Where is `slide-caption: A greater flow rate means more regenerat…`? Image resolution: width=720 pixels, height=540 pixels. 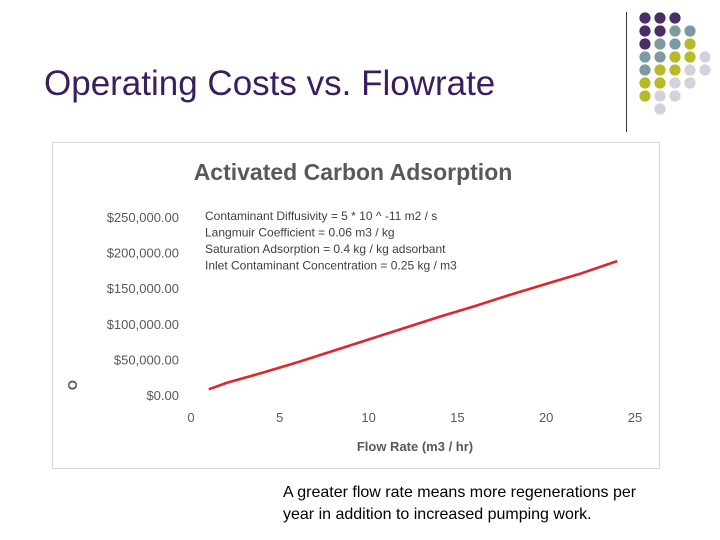
slide-caption: A greater flow rate means more regenerat… is located at coordinates (493, 504).